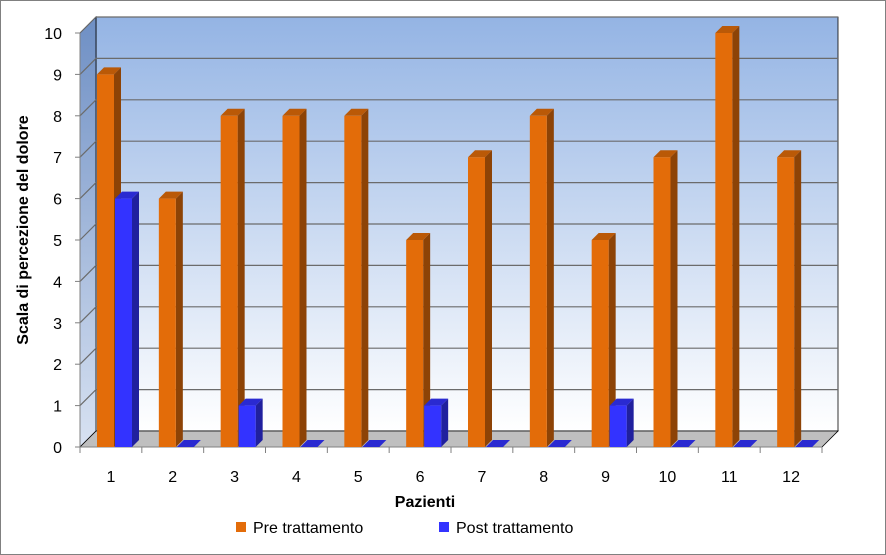 Image resolution: width=886 pixels, height=555 pixels. What do you see at coordinates (668, 477) in the screenshot?
I see `x-tick-label: 10` at bounding box center [668, 477].